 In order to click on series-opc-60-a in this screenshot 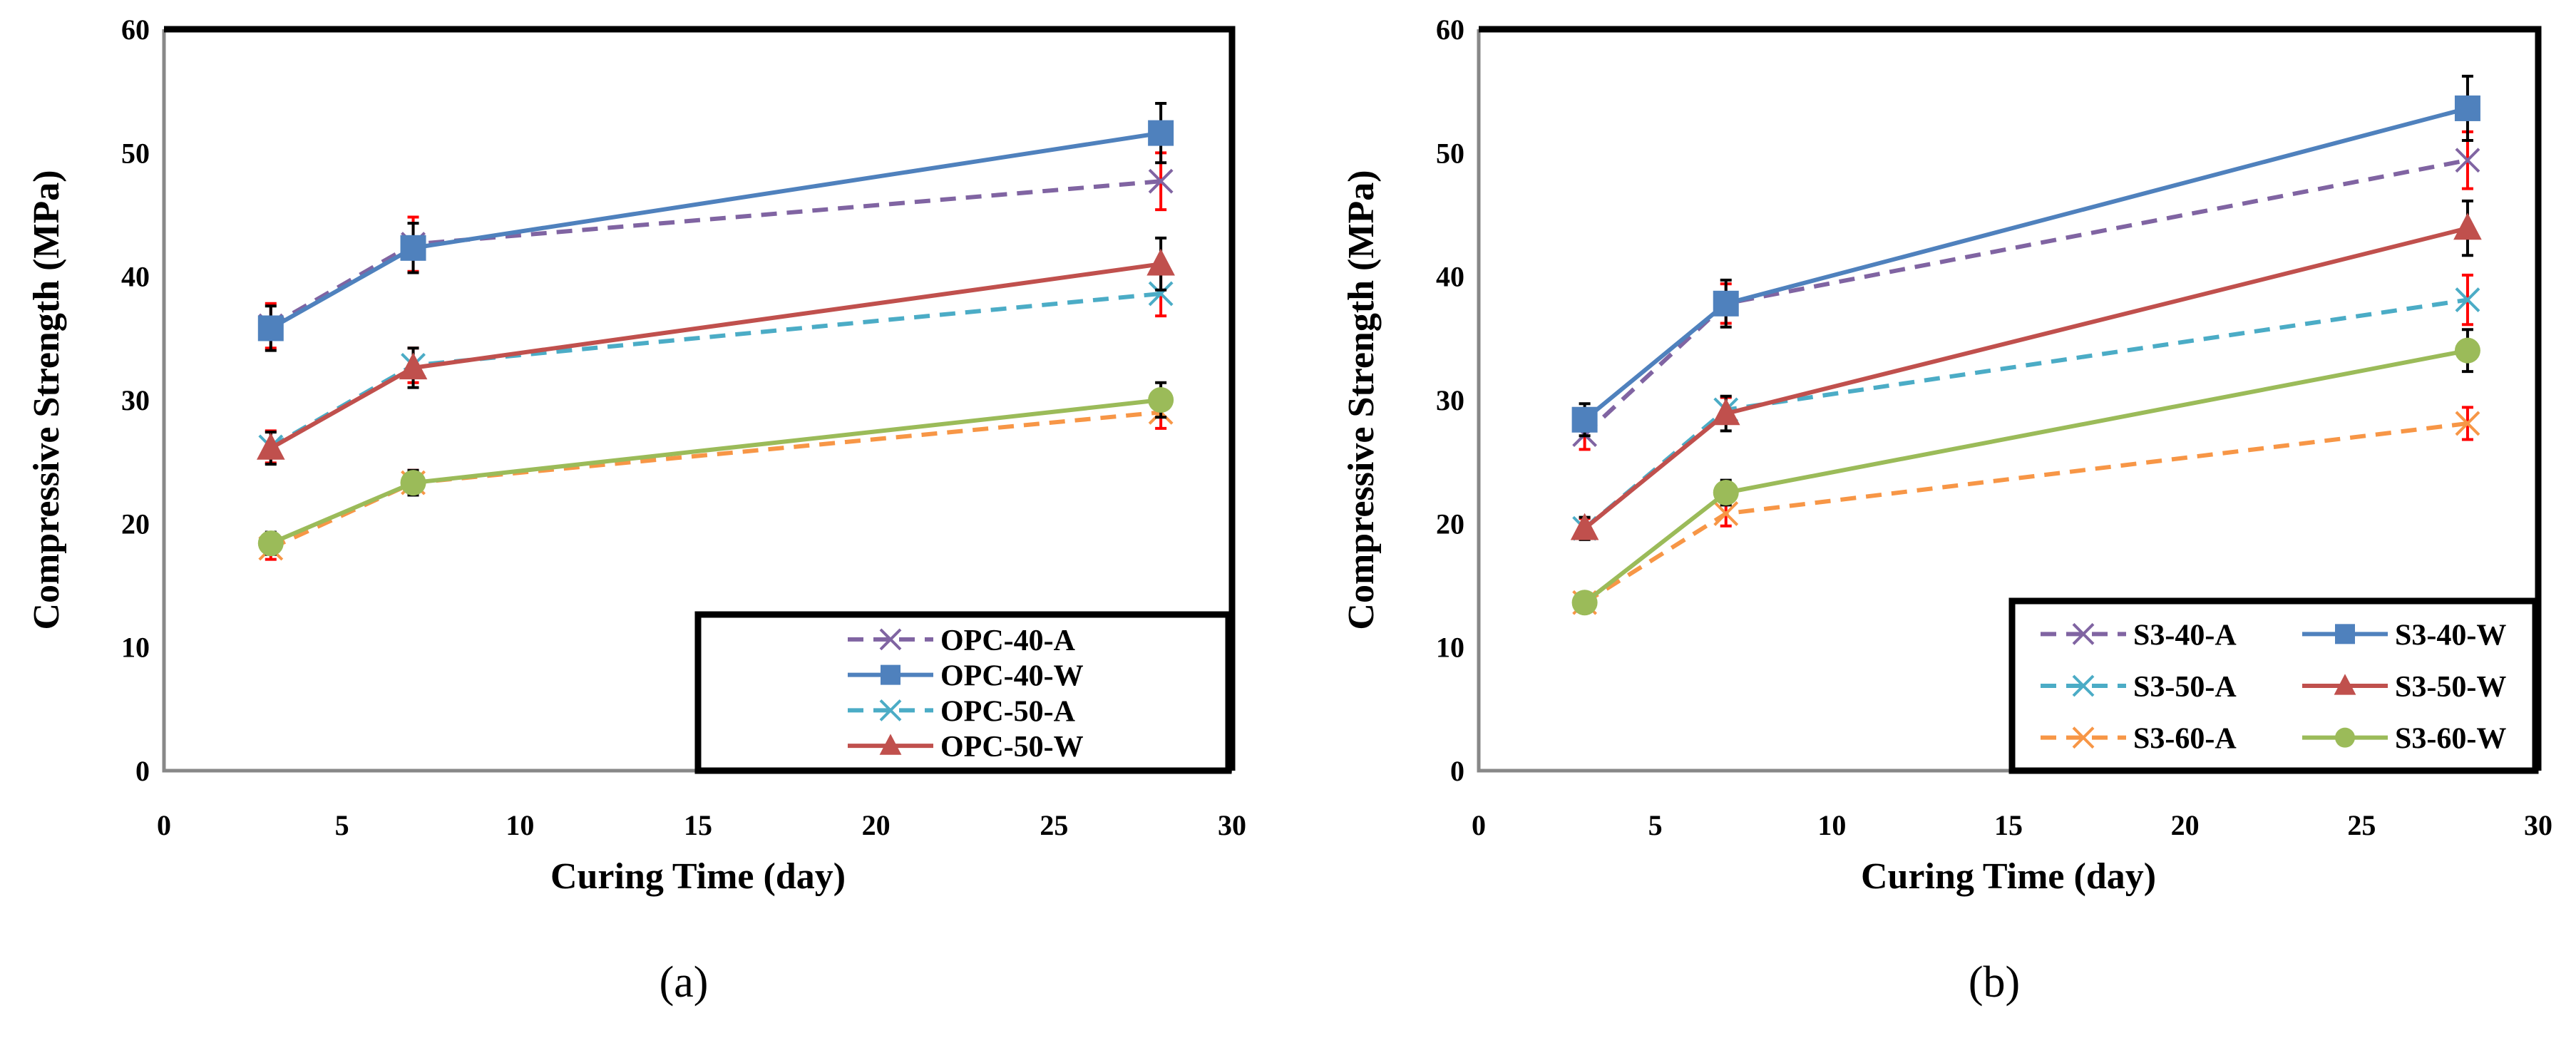, I will do `click(716, 477)`.